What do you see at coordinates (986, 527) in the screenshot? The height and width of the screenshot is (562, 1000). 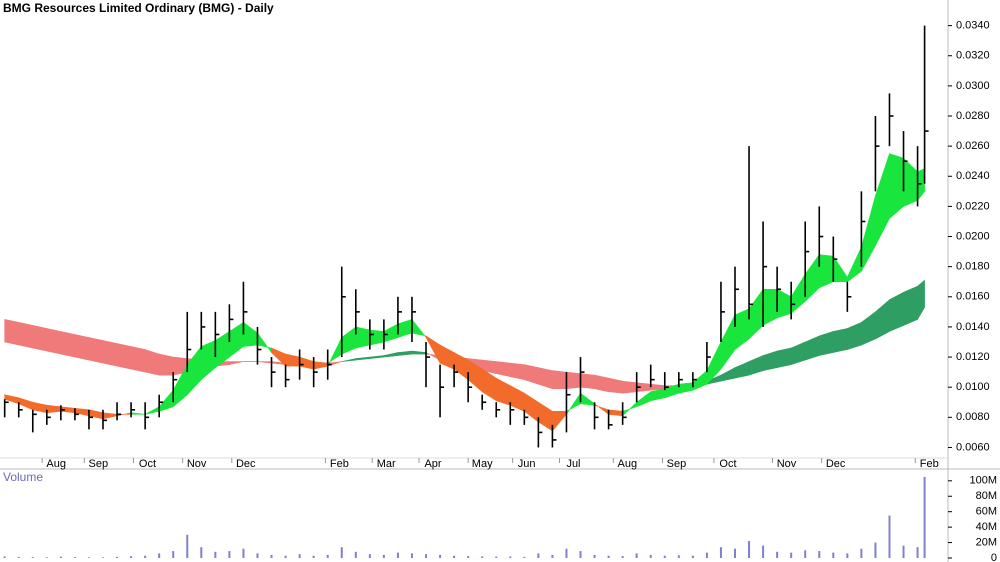 I see `volume-y-tick-label: 40M` at bounding box center [986, 527].